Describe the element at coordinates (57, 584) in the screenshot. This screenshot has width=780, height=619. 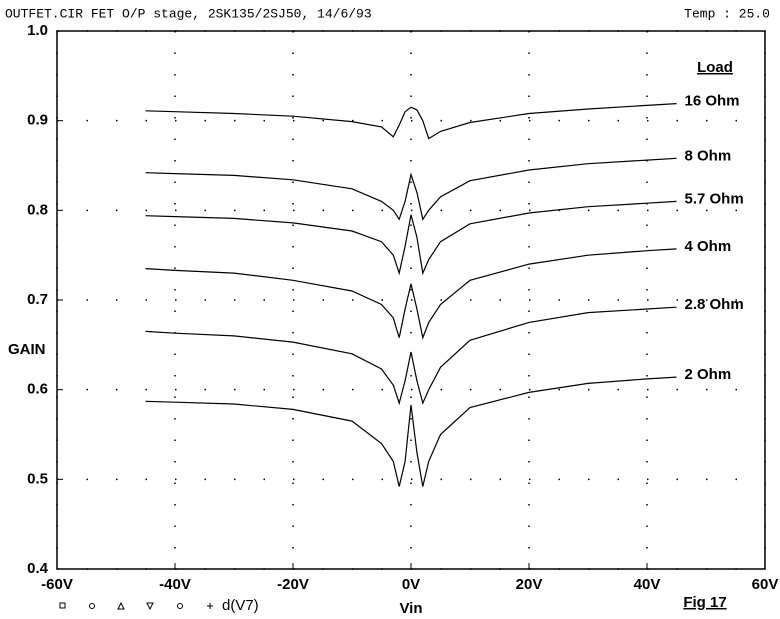
I see `x-tick-label: -60V` at that location.